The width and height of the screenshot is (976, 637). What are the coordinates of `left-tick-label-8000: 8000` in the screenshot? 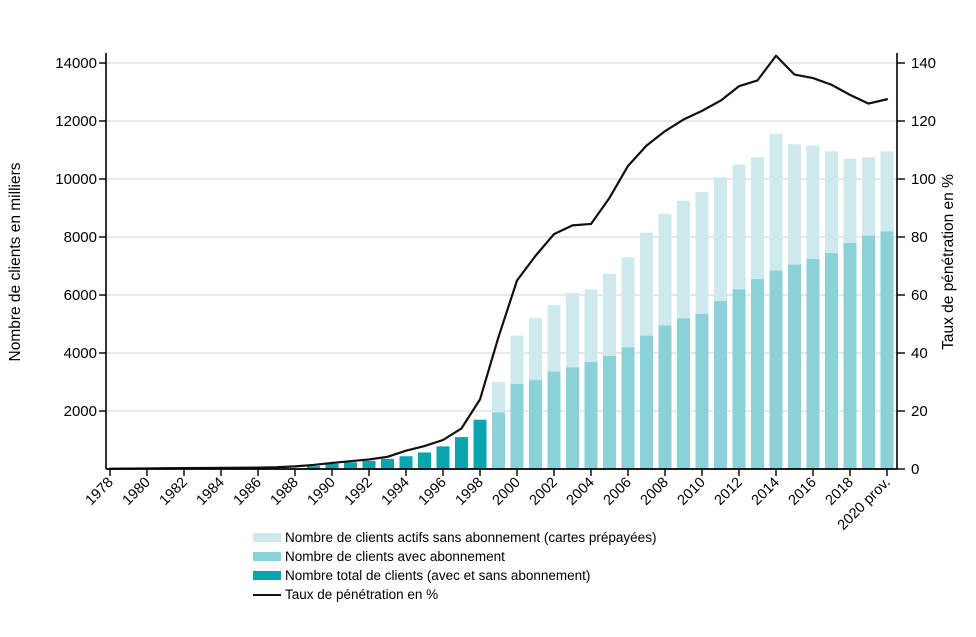 It's located at (80, 237).